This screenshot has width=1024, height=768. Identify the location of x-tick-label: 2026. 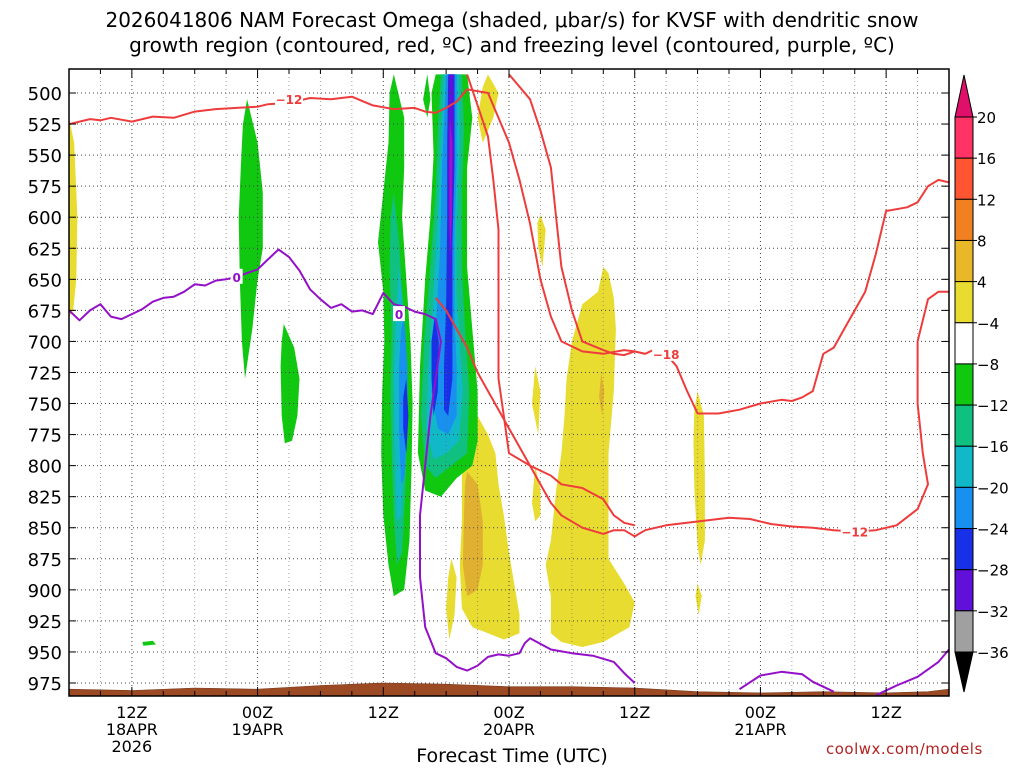
(131, 746).